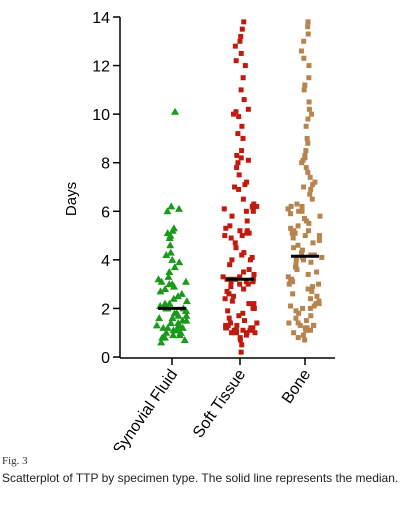 The width and height of the screenshot is (414, 507). I want to click on y-tick-label: 2, so click(105, 309).